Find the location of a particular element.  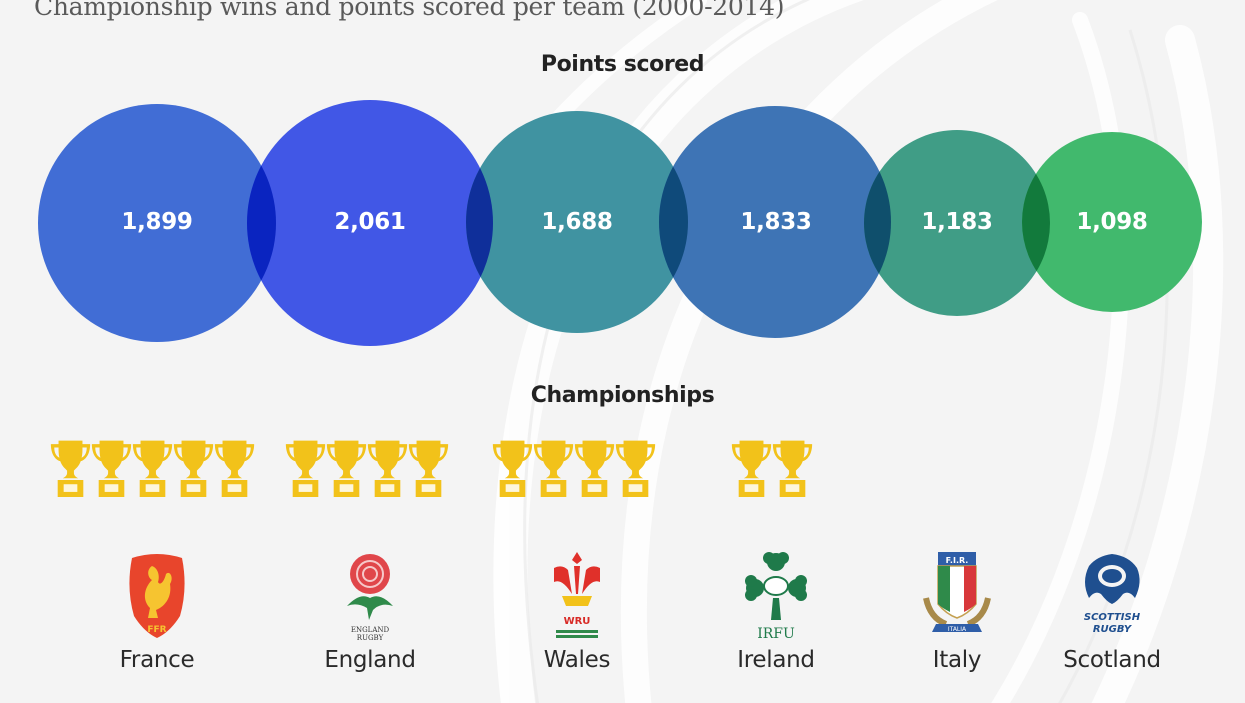

bubble-scotland is located at coordinates (1112, 222).